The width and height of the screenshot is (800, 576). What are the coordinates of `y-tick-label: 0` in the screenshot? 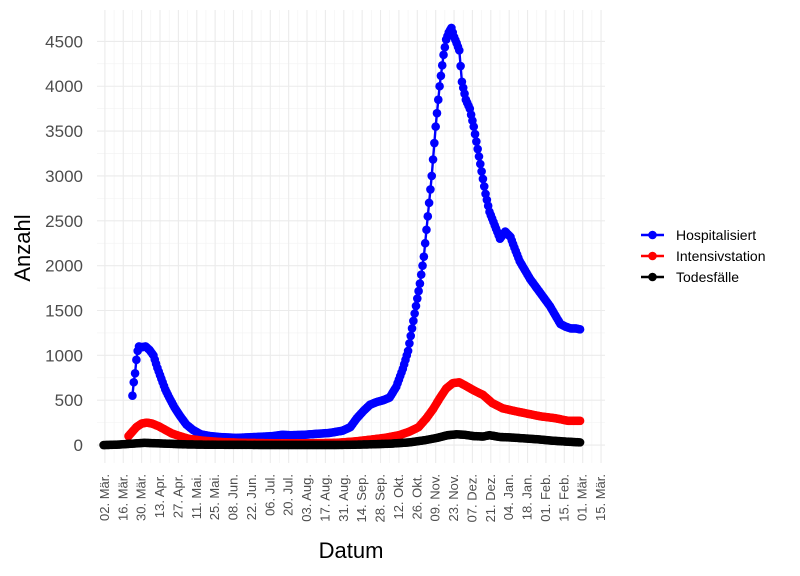 It's located at (78, 445).